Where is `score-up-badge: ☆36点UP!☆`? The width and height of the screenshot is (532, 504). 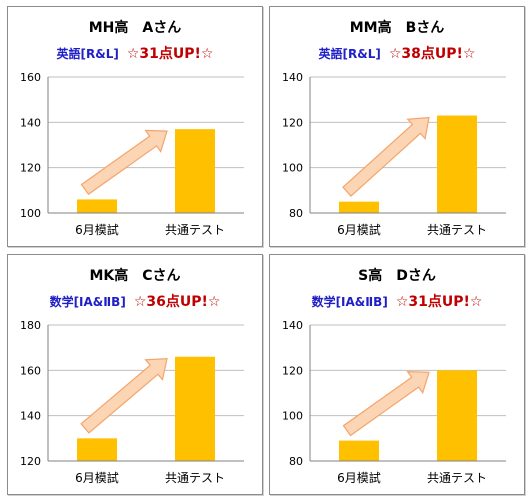 score-up-badge: ☆36点UP!☆ is located at coordinates (177, 302).